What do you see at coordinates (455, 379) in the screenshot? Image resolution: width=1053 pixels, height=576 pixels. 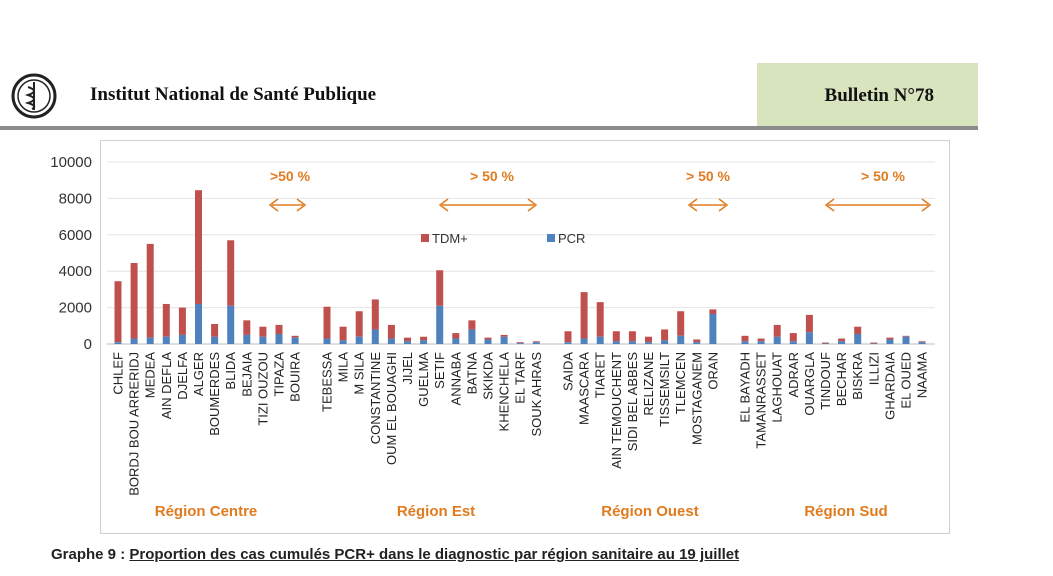 I see `x-tick-label: ANNABA` at bounding box center [455, 379].